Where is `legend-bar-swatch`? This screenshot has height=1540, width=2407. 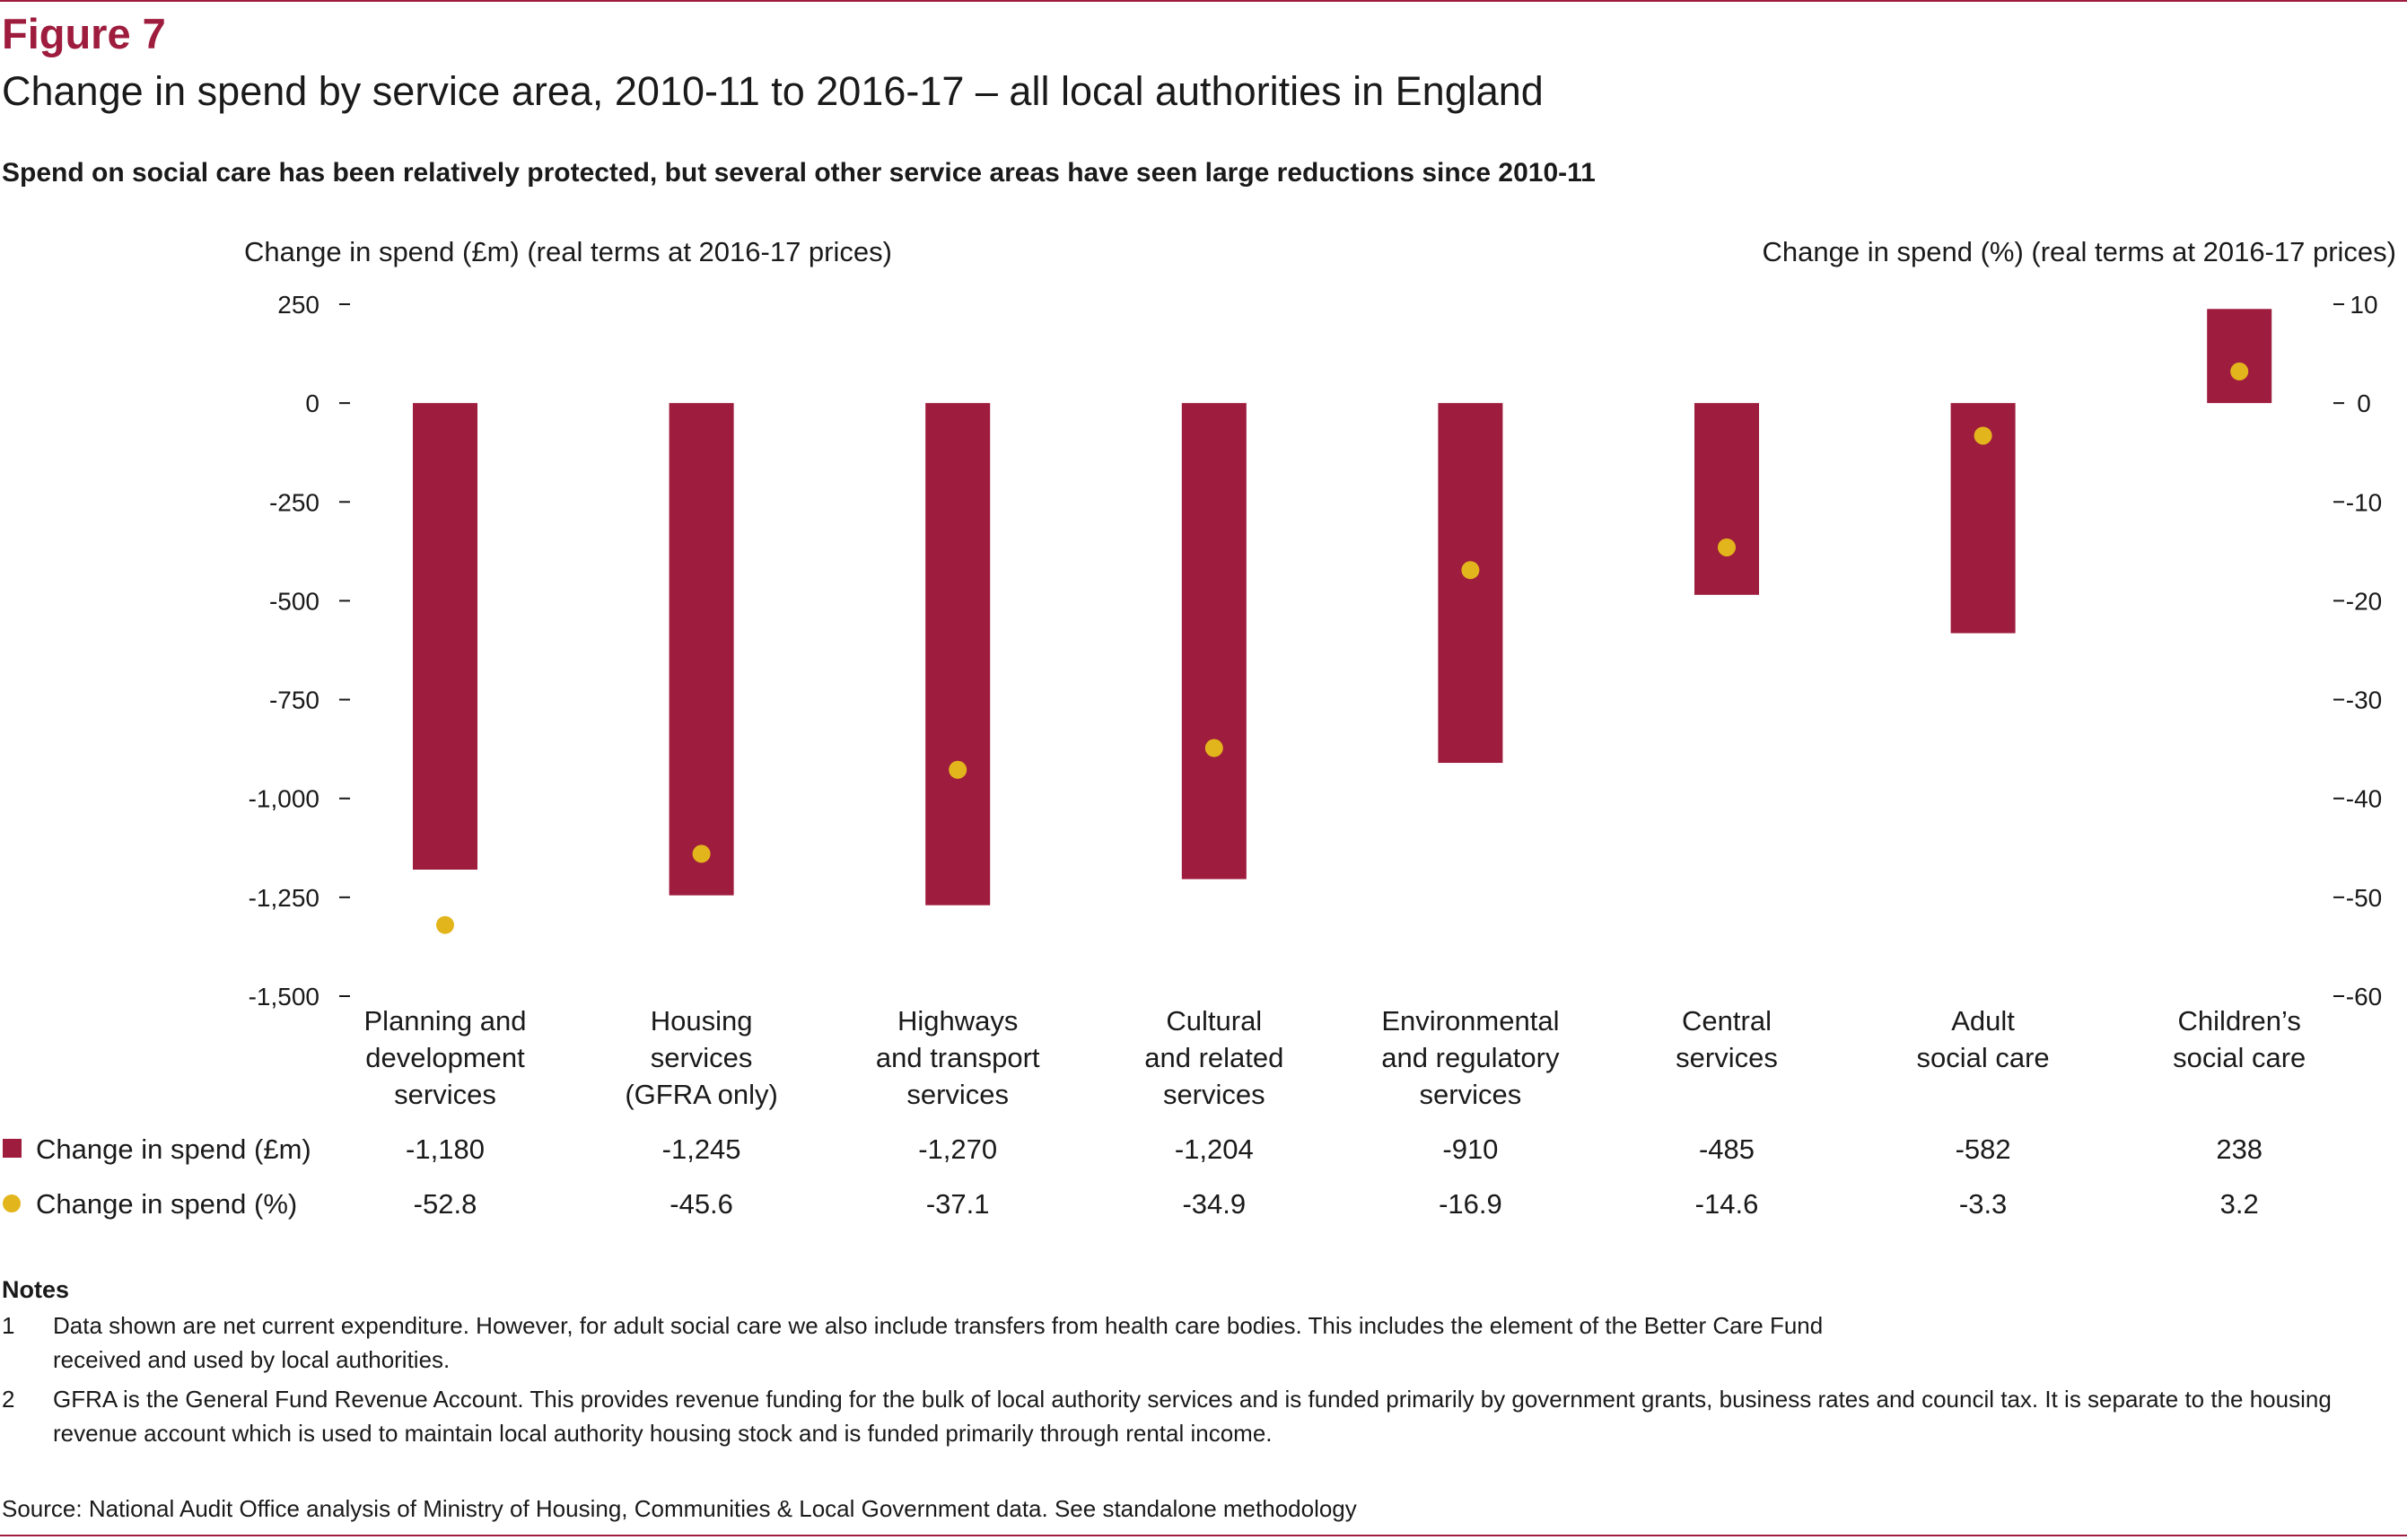
legend-bar-swatch is located at coordinates (12, 1149).